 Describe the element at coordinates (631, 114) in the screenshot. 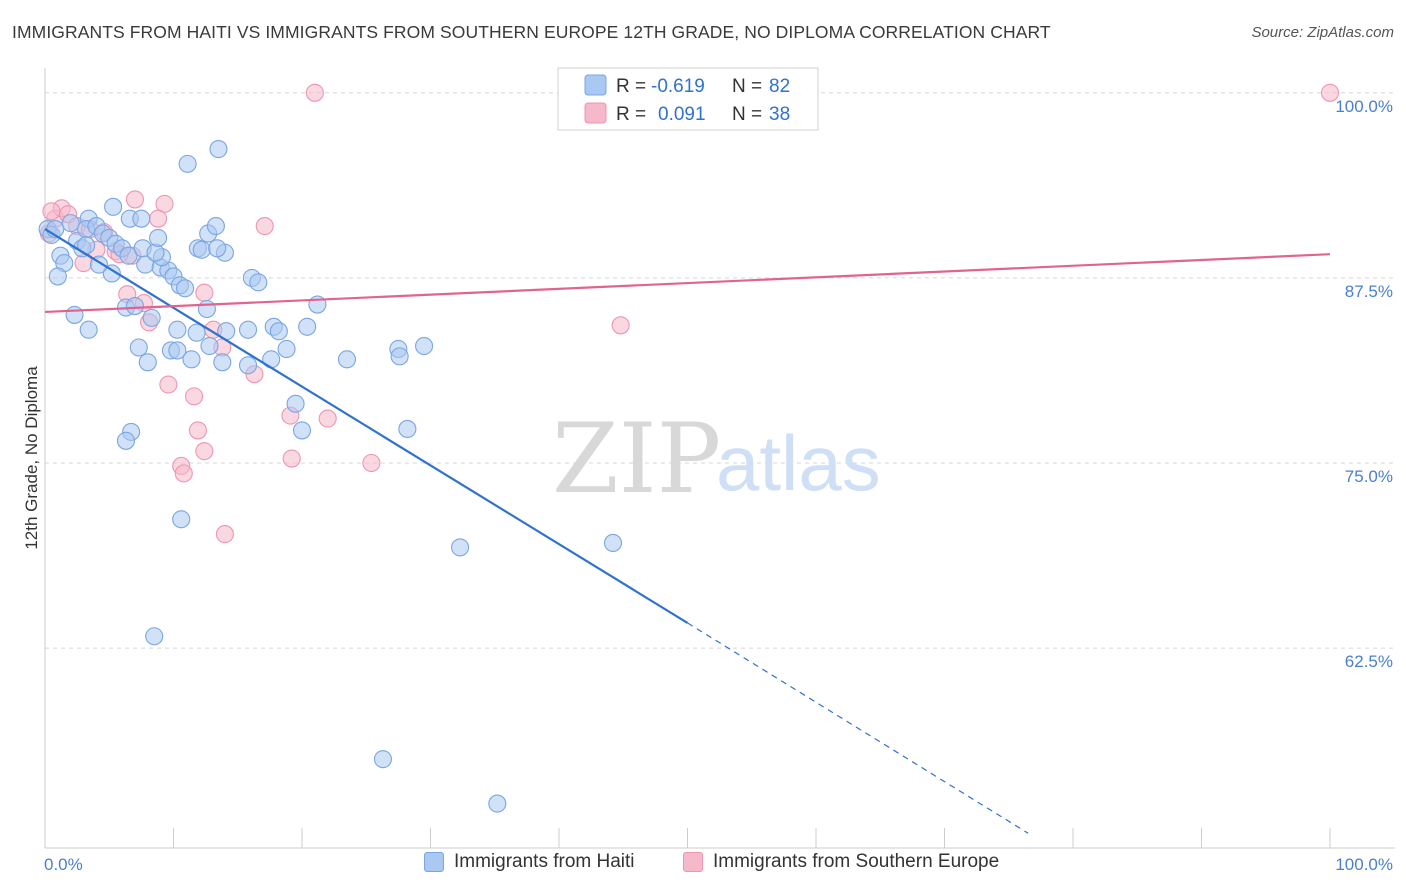

I see `legend-r-label-southern-europe: R =` at that location.